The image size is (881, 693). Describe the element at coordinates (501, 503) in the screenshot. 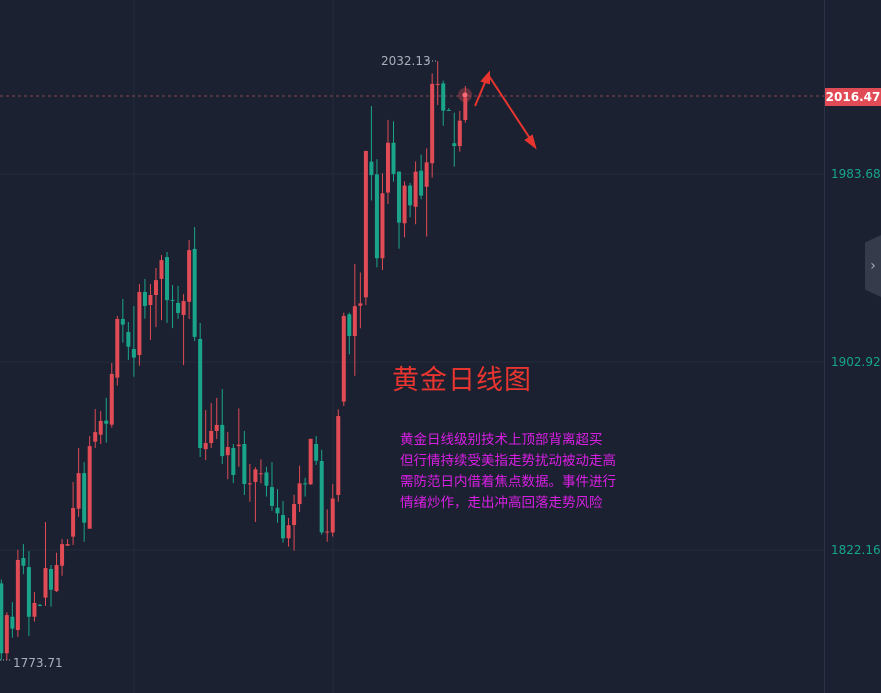

I see `annotation-line: 情绪炒作，走出冲高回落走势风险` at that location.